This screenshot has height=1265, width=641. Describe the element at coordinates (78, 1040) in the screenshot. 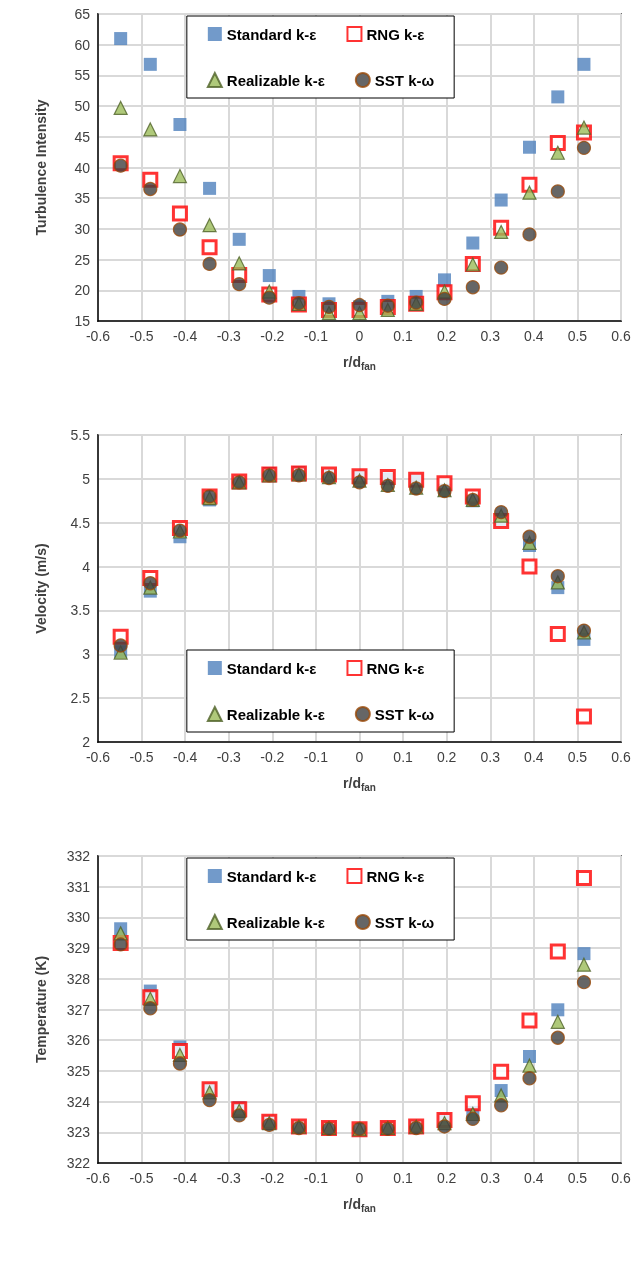

I see `y-tick-label: 326` at that location.